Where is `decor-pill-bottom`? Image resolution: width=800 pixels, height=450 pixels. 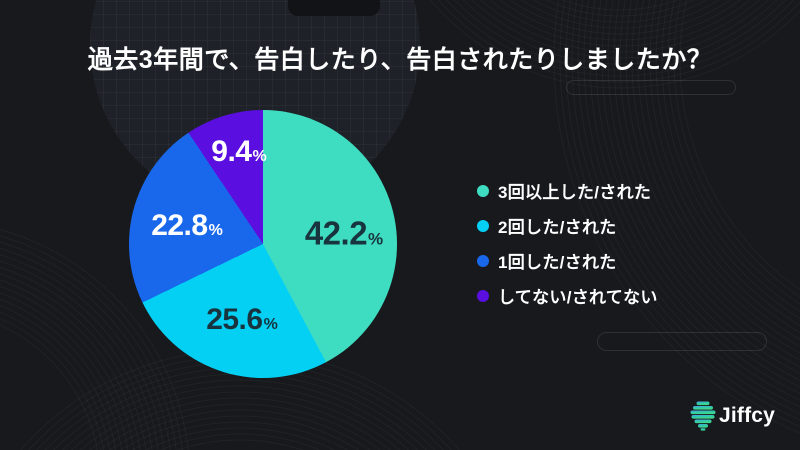
decor-pill-bottom is located at coordinates (682, 341).